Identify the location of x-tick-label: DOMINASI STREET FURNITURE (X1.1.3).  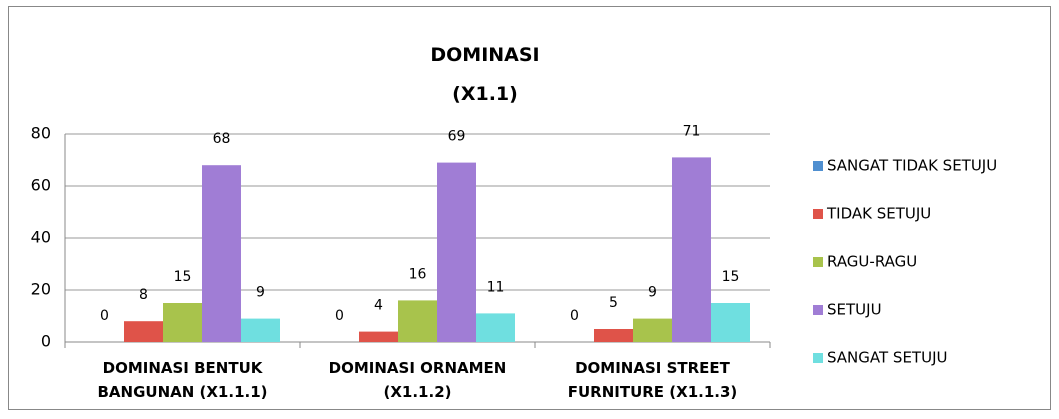
(652, 380).